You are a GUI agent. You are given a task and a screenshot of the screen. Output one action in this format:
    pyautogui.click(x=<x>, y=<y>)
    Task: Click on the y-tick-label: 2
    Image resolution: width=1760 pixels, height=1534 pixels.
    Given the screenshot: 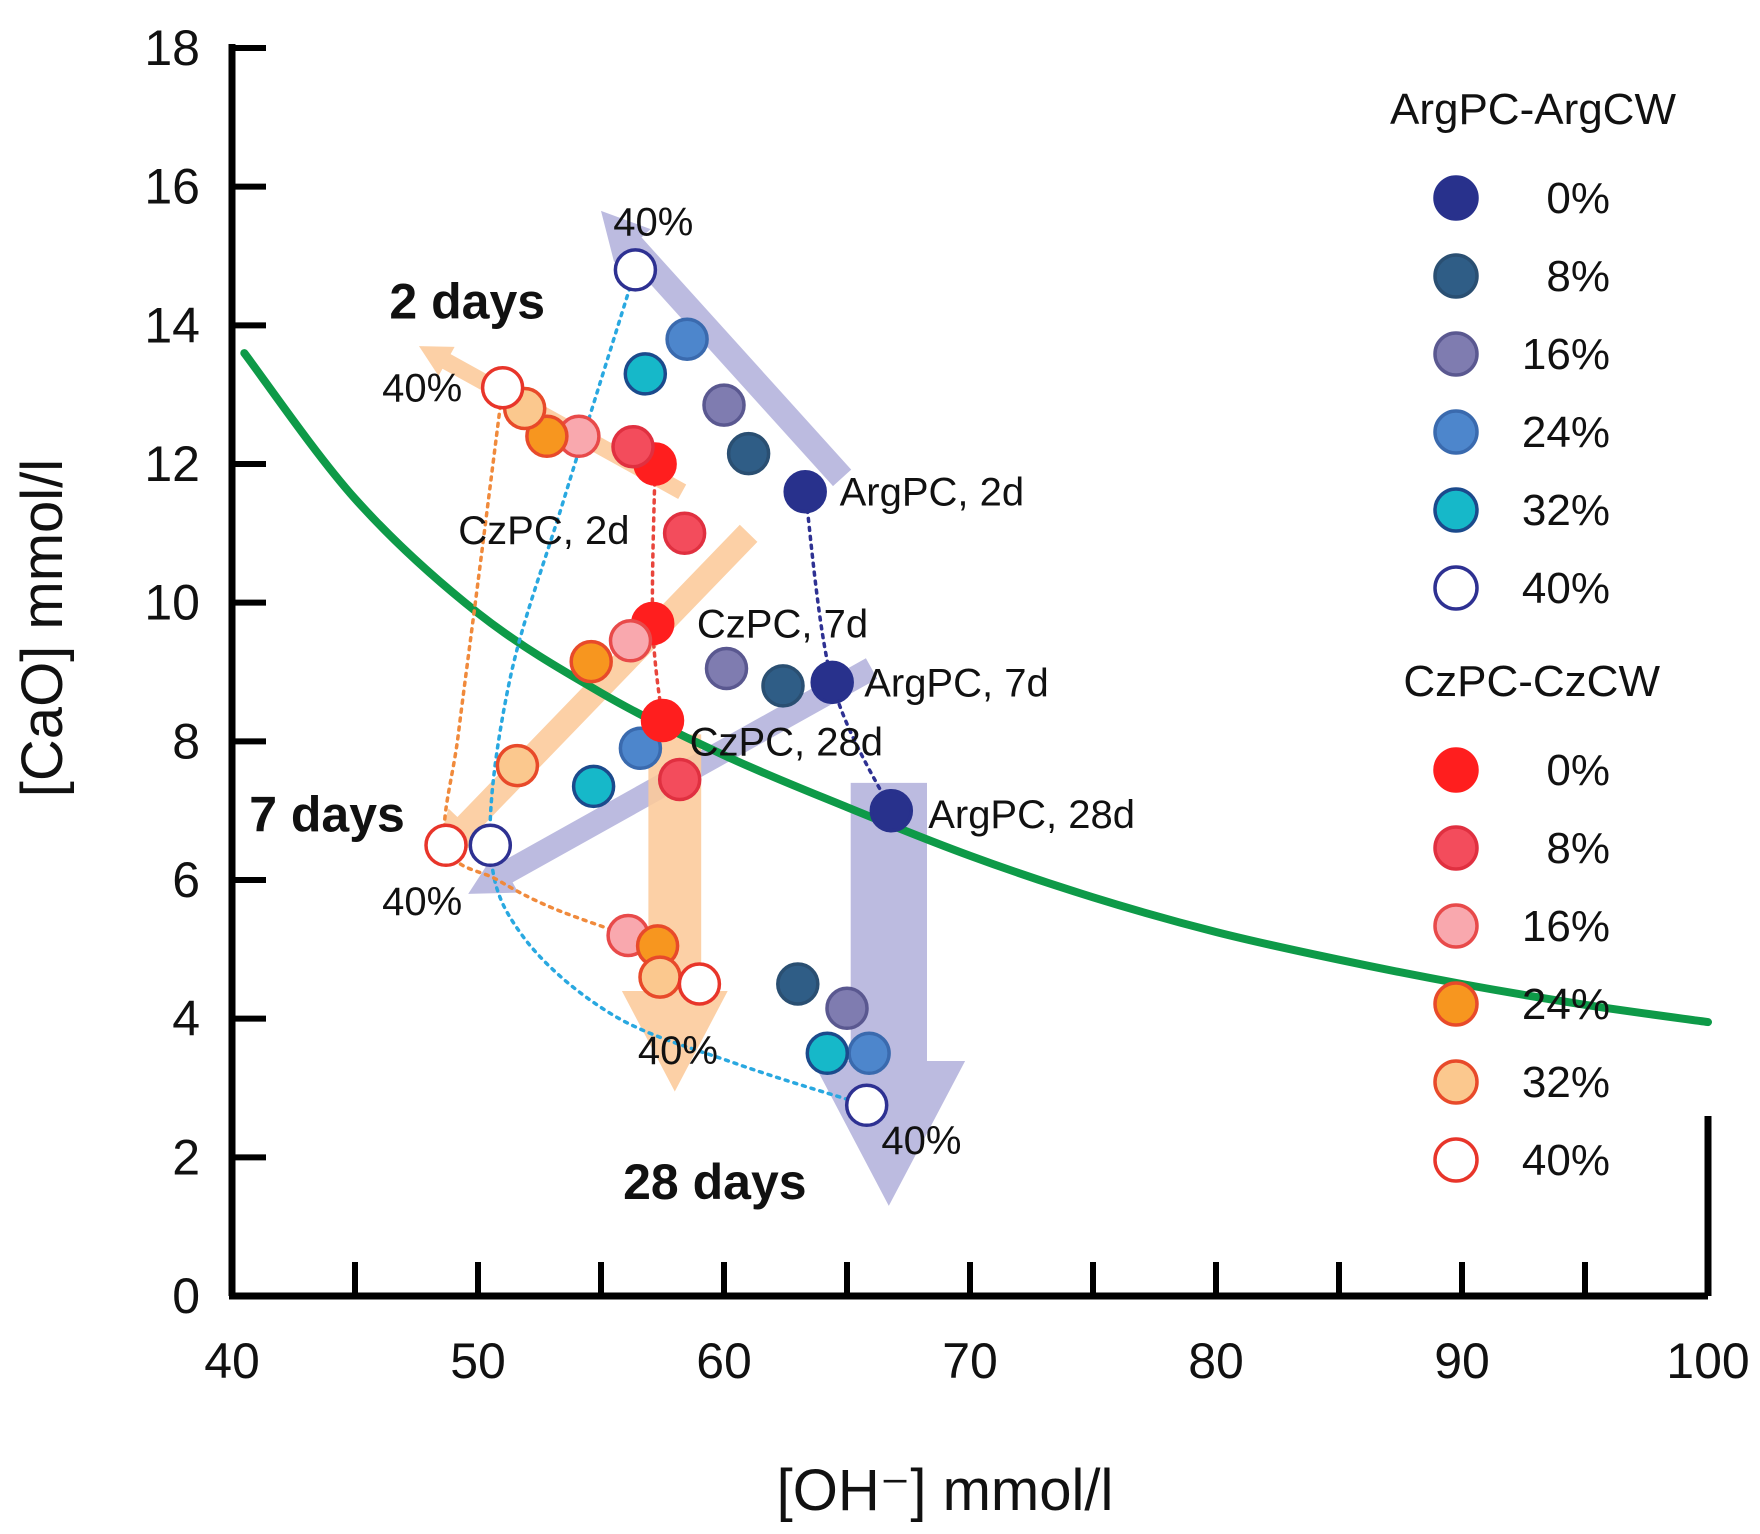 What is the action you would take?
    pyautogui.click(x=186, y=1157)
    